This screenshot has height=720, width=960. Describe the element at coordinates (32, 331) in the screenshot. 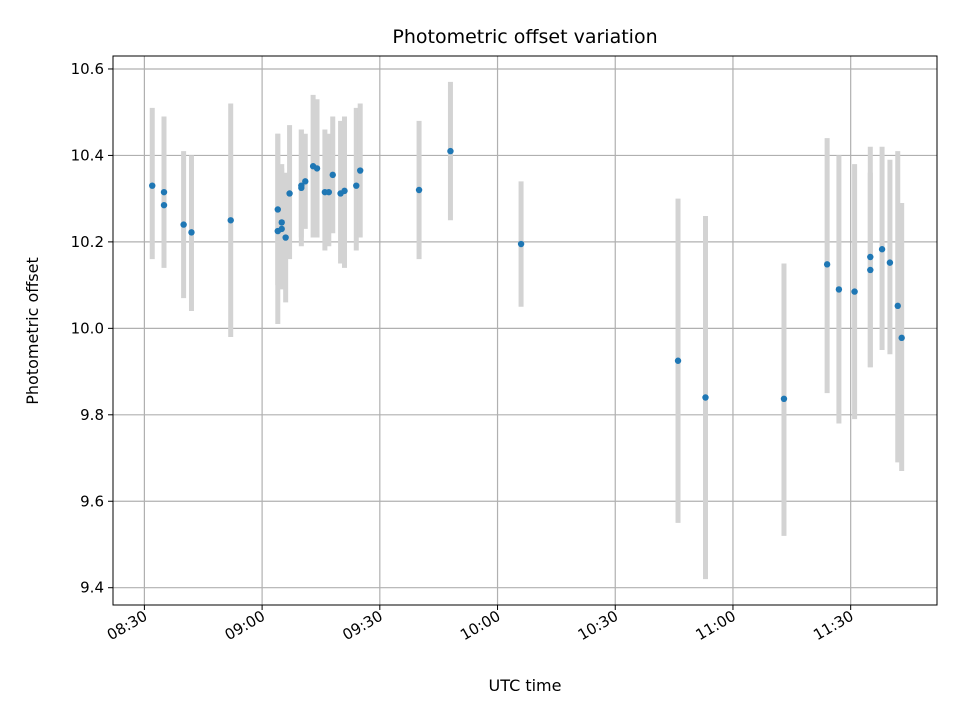

I see `y-axis-title: Photometric offset` at that location.